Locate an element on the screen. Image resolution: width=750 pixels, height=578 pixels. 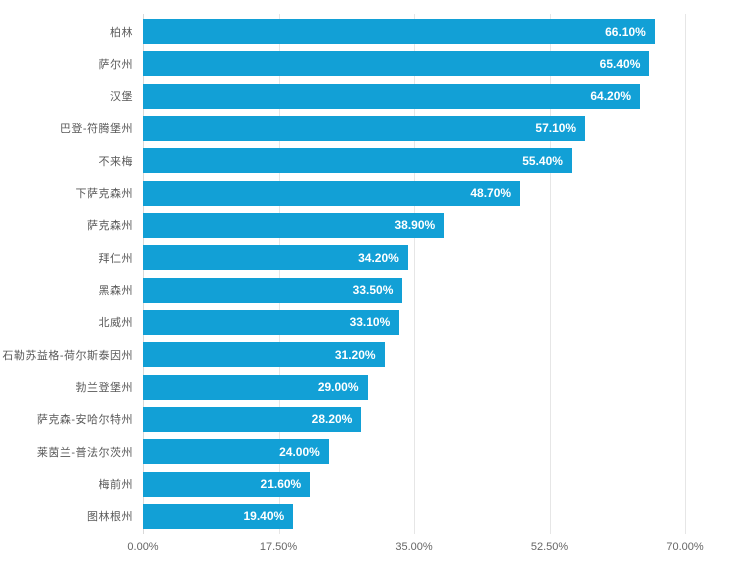
bar-row: 下萨克森州 48.70% is located at coordinates (380, 193).